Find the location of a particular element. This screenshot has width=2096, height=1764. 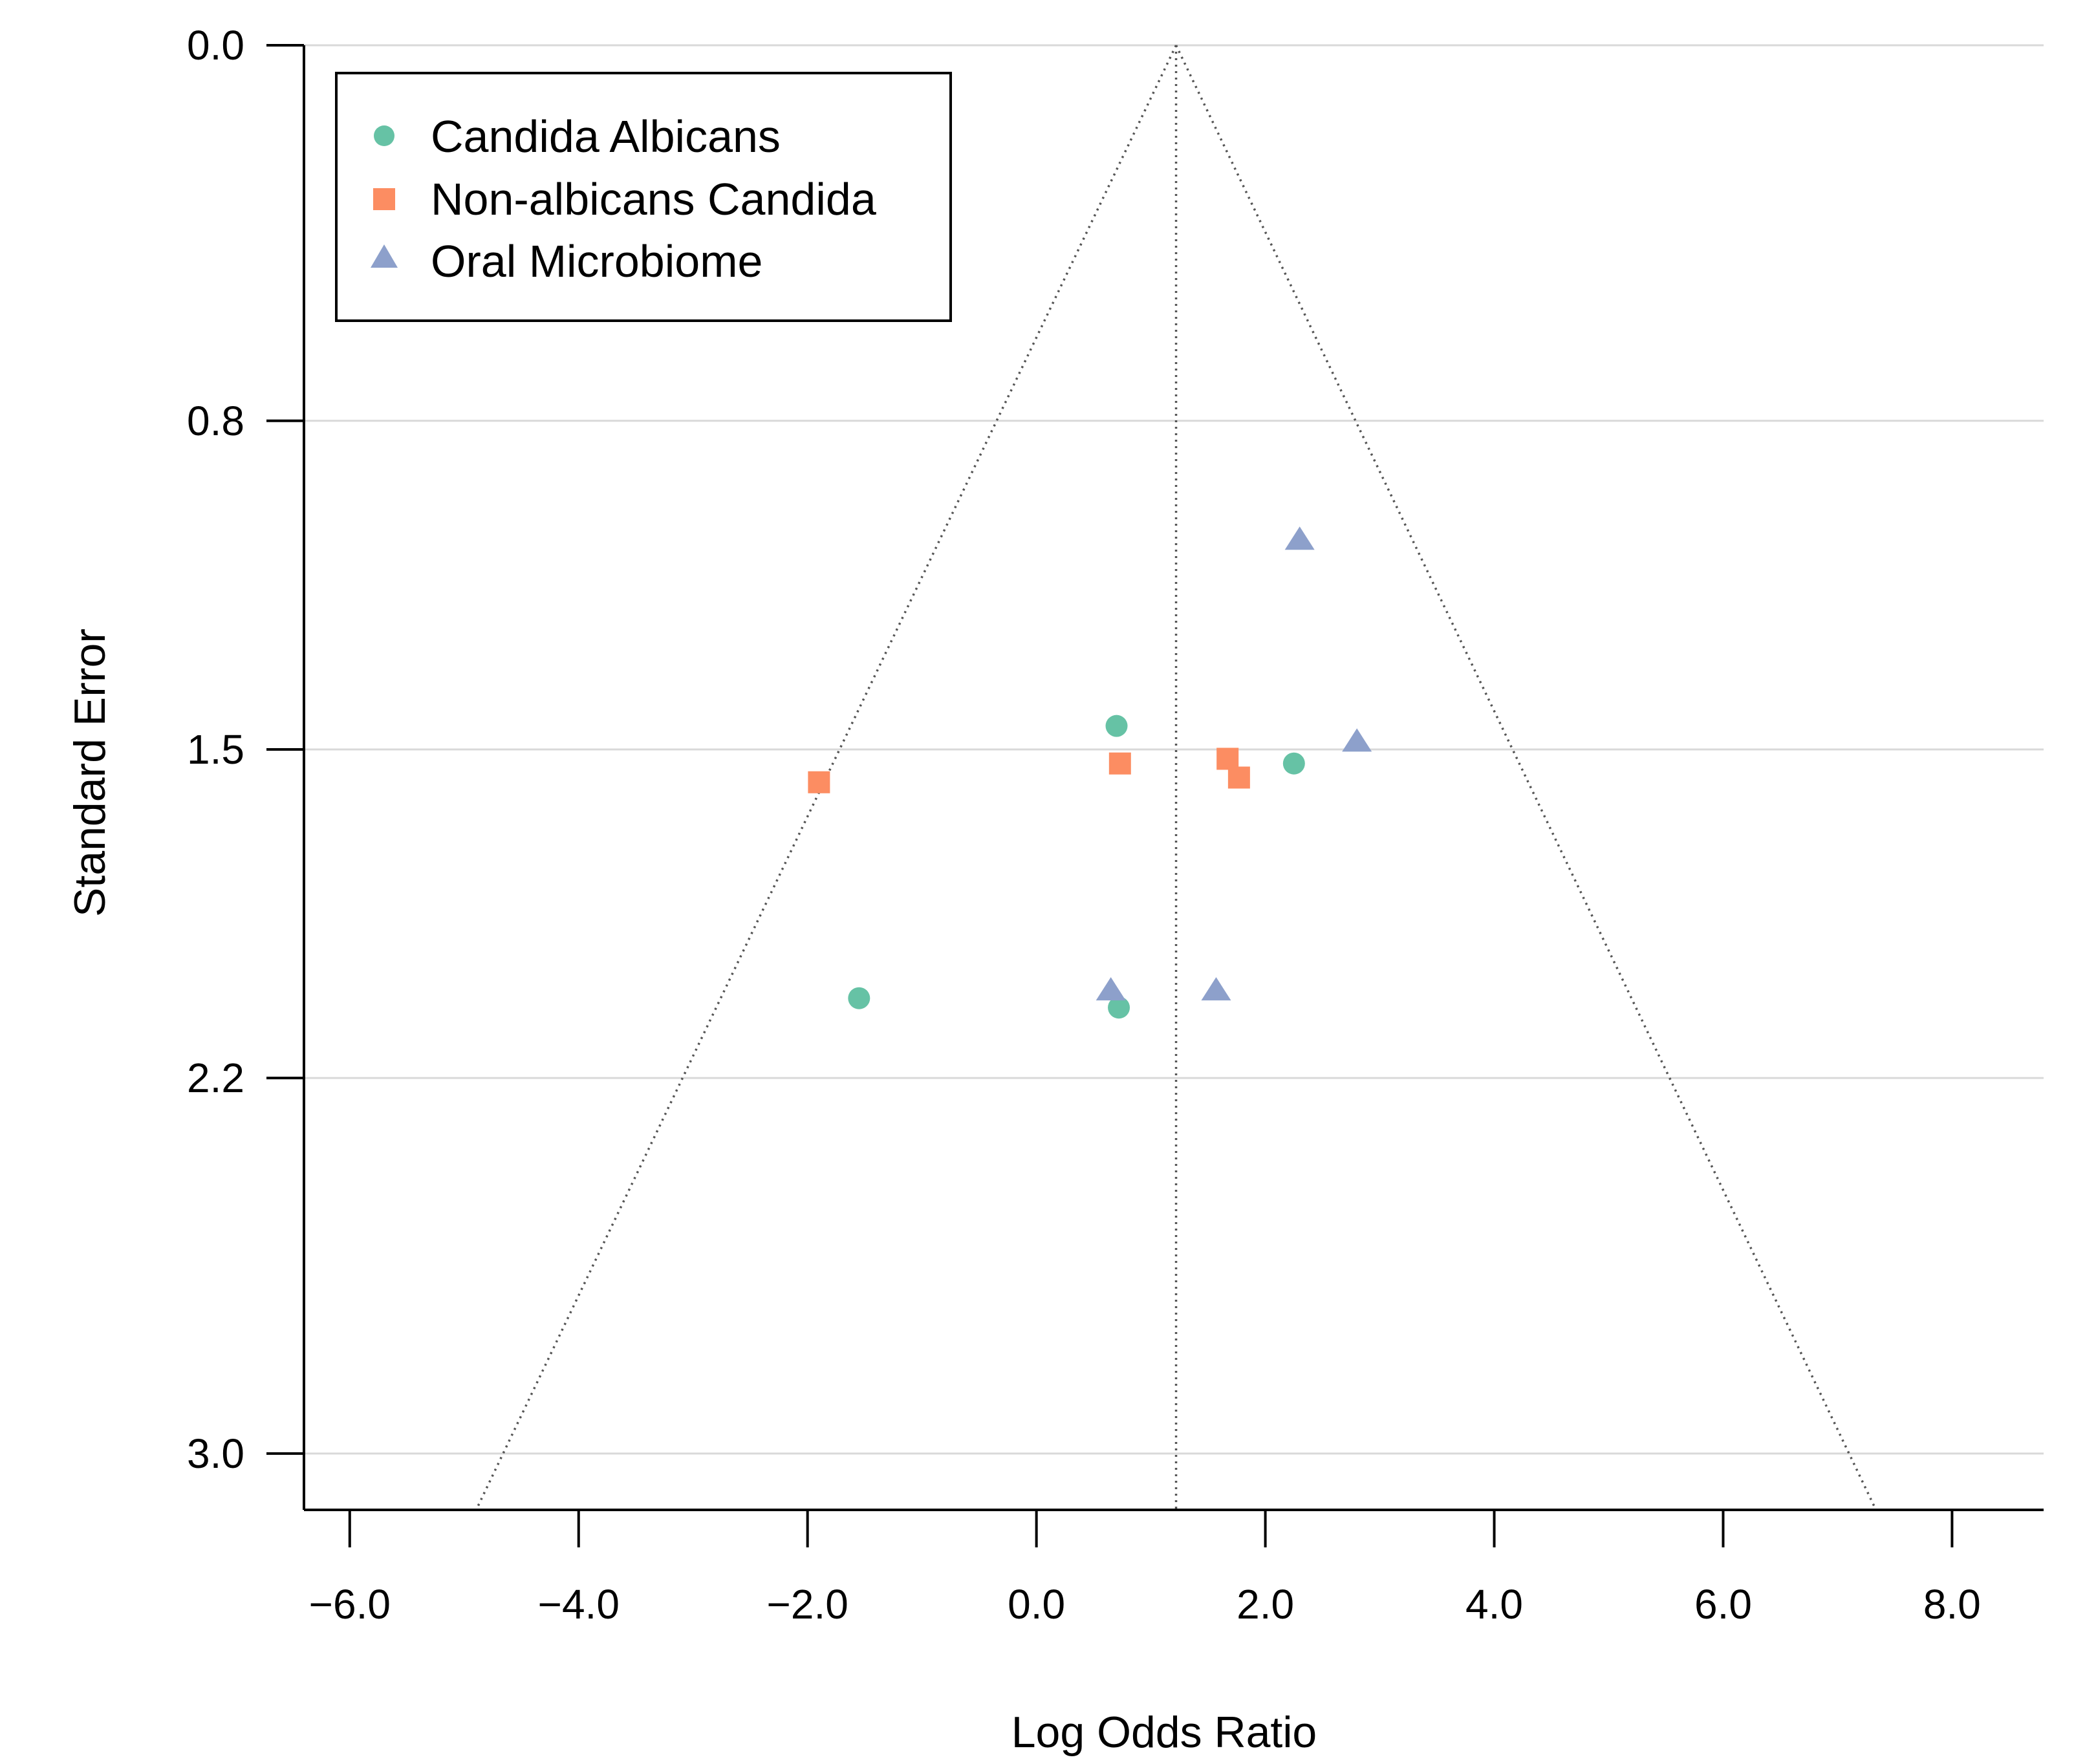

y-tick-label: 1.5 is located at coordinates (215, 749).